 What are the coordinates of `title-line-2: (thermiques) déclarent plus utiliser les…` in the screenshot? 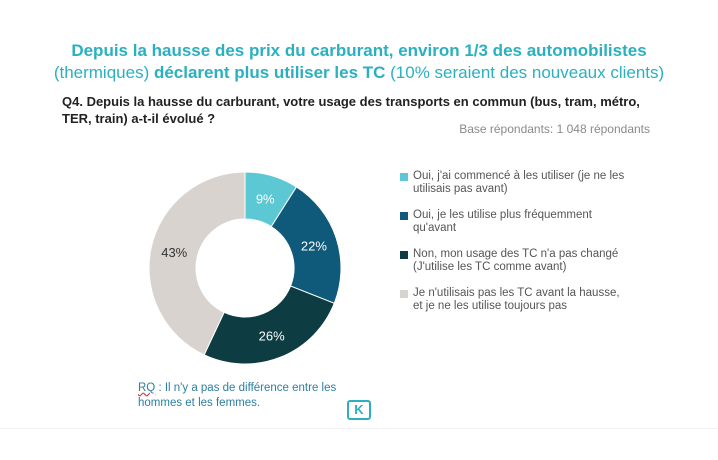 It's located at (359, 72).